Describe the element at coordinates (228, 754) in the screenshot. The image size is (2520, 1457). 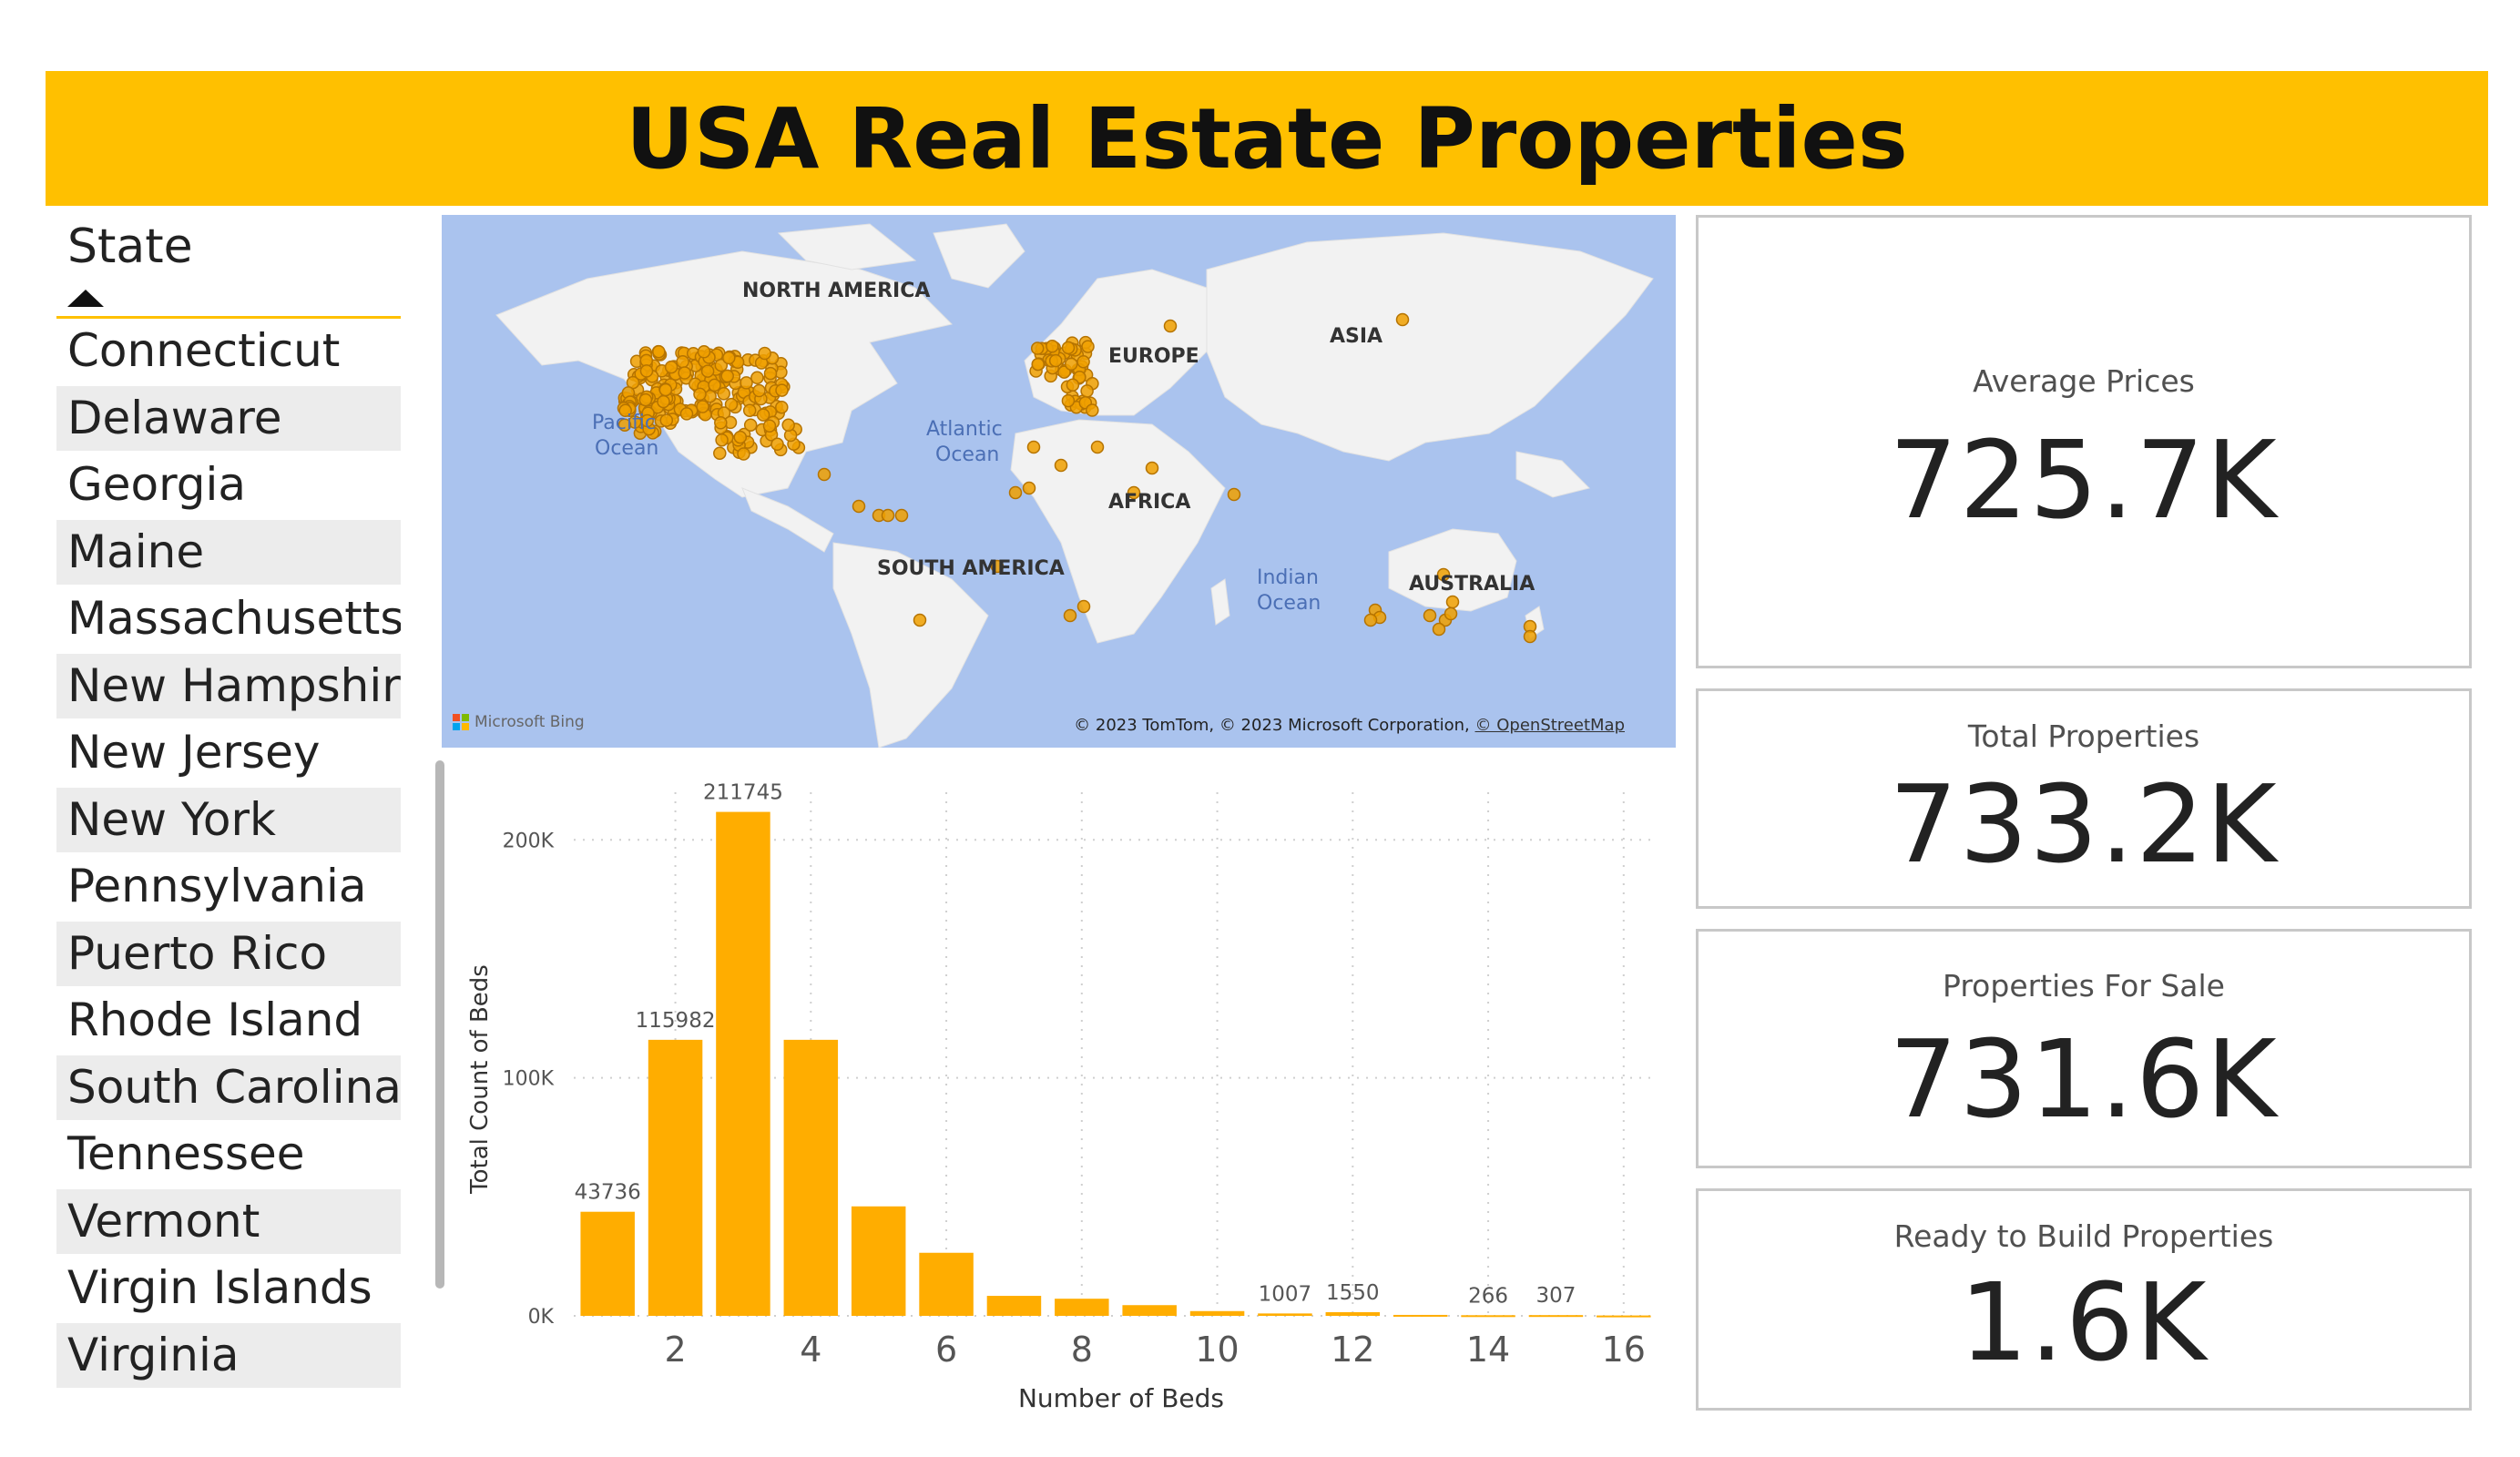
I see `slicer-item: New Jersey` at that location.